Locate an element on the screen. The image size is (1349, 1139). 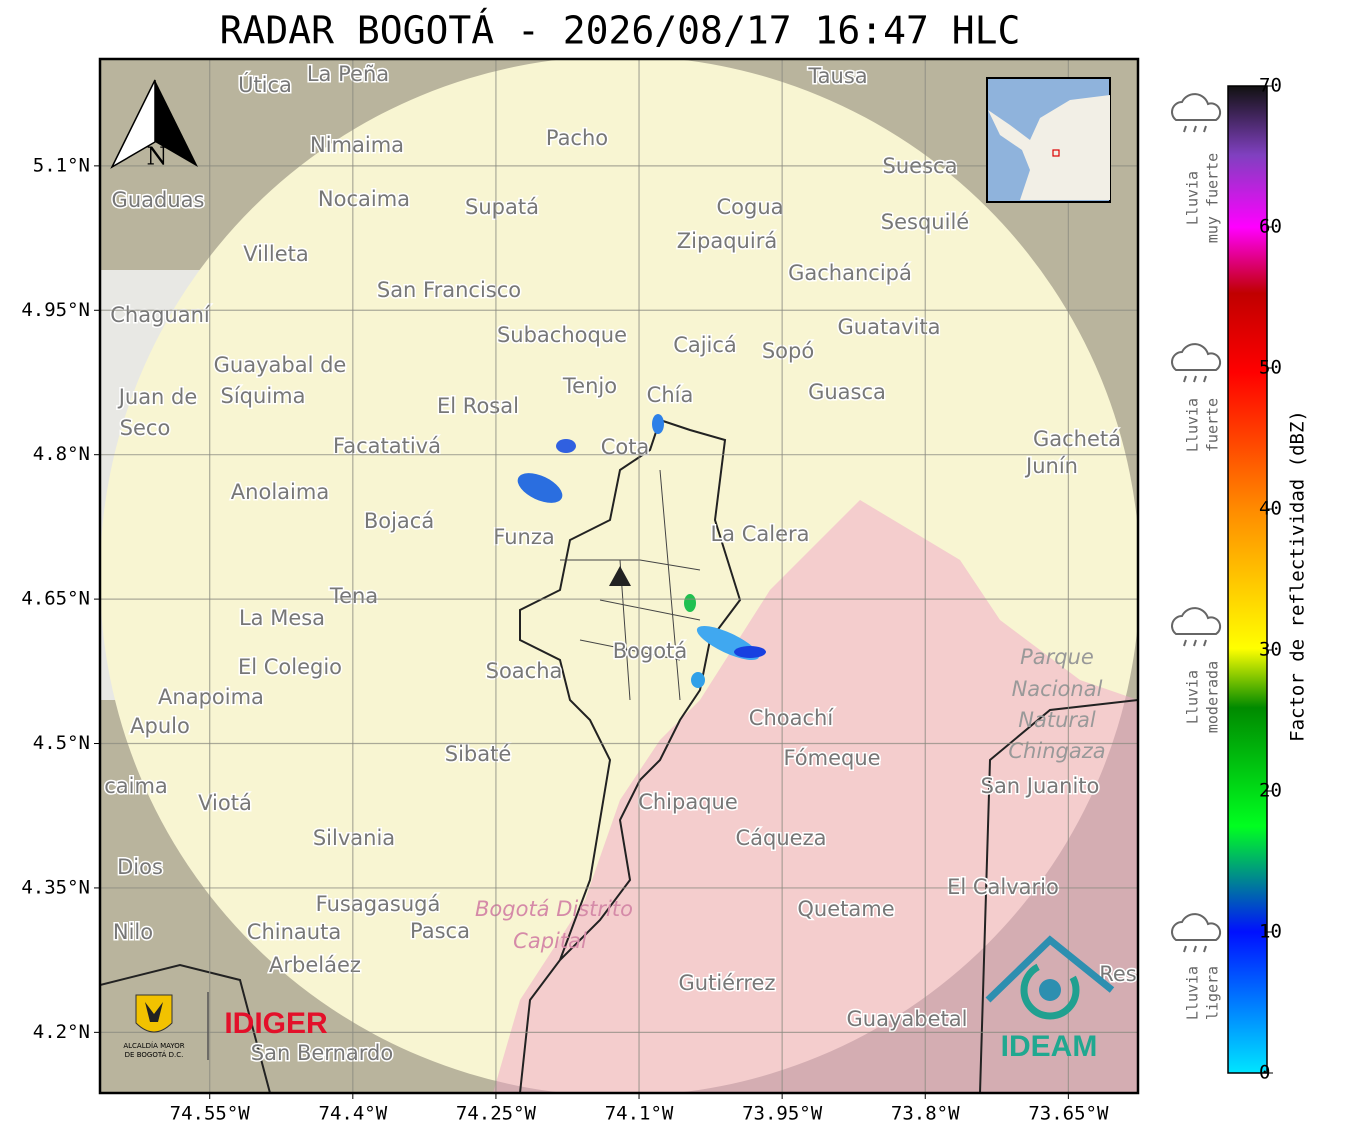
place-label: Quetame is located at coordinates (845, 909).